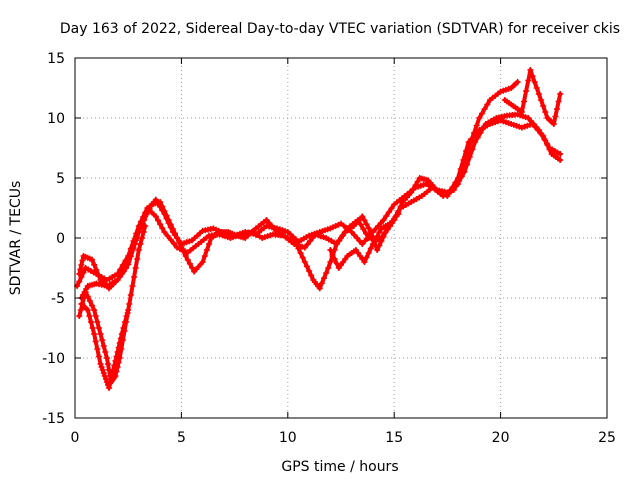 The width and height of the screenshot is (640, 480). What do you see at coordinates (607, 438) in the screenshot?
I see `x-tick-label: 25` at bounding box center [607, 438].